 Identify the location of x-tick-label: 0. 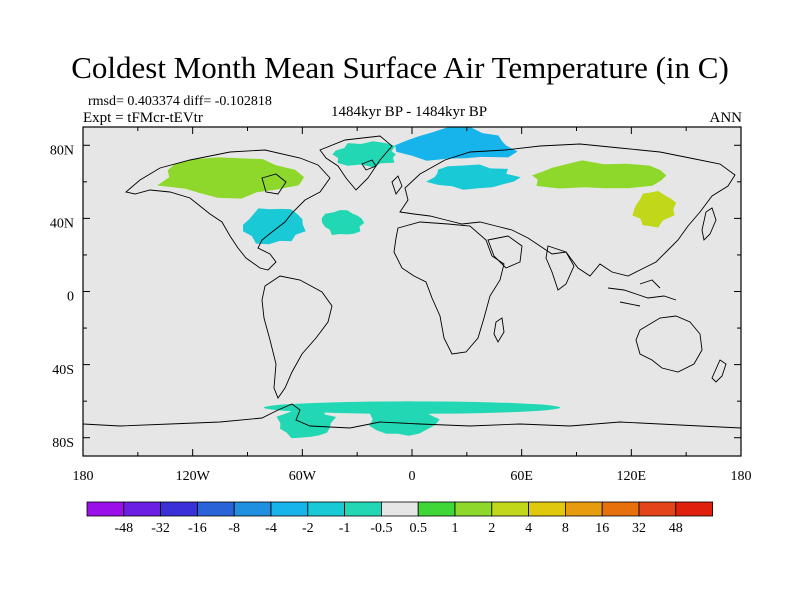
(412, 476).